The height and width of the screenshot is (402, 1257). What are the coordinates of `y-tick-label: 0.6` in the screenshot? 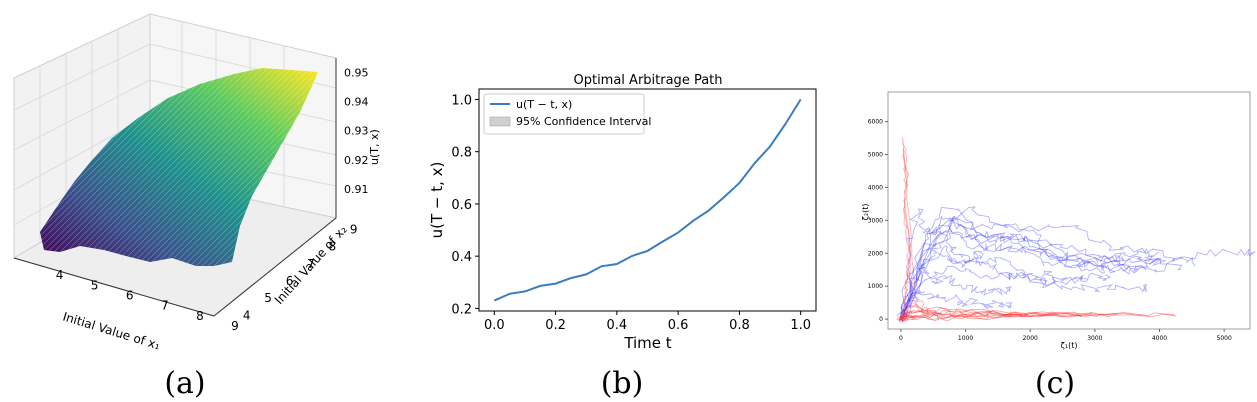 It's located at (461, 205).